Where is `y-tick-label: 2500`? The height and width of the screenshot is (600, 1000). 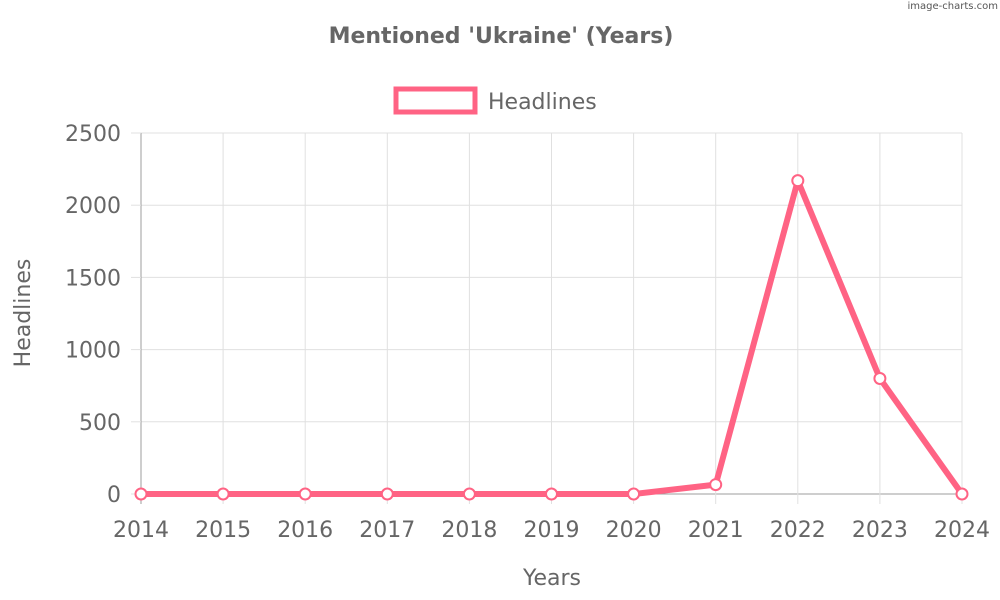 y-tick-label: 2500 is located at coordinates (93, 134).